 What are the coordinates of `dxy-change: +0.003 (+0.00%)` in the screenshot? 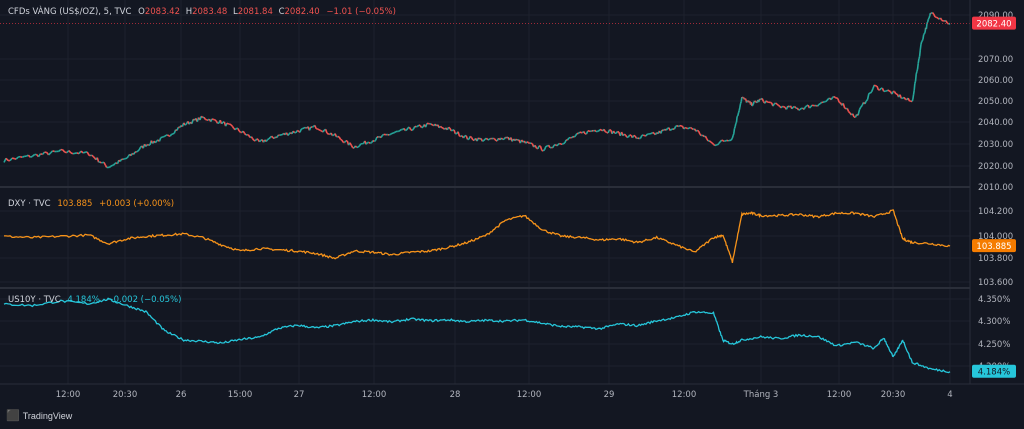 It's located at (136, 204).